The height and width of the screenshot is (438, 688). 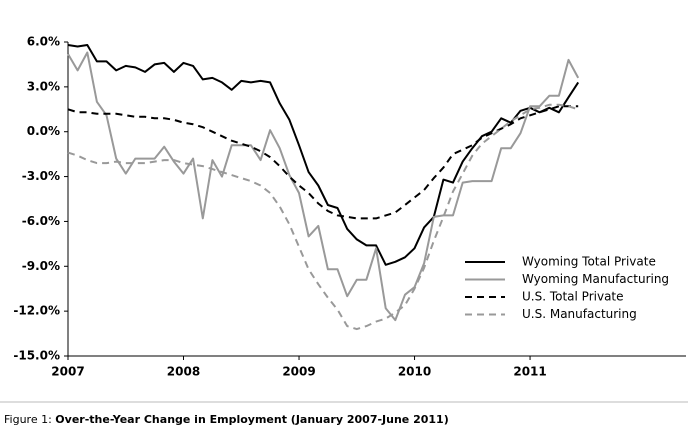 I want to click on x-tick-label: 2010, so click(x=414, y=372).